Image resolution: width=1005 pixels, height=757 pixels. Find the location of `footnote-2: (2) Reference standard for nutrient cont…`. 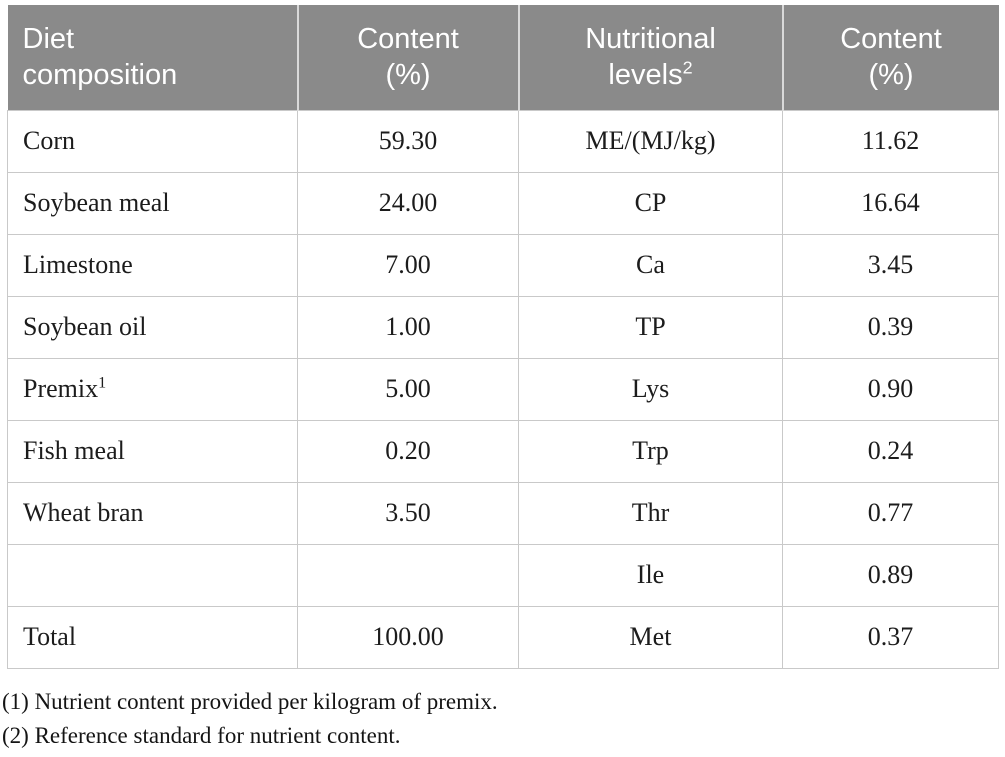

footnote-2: (2) Reference standard for nutrient cont… is located at coordinates (201, 735).